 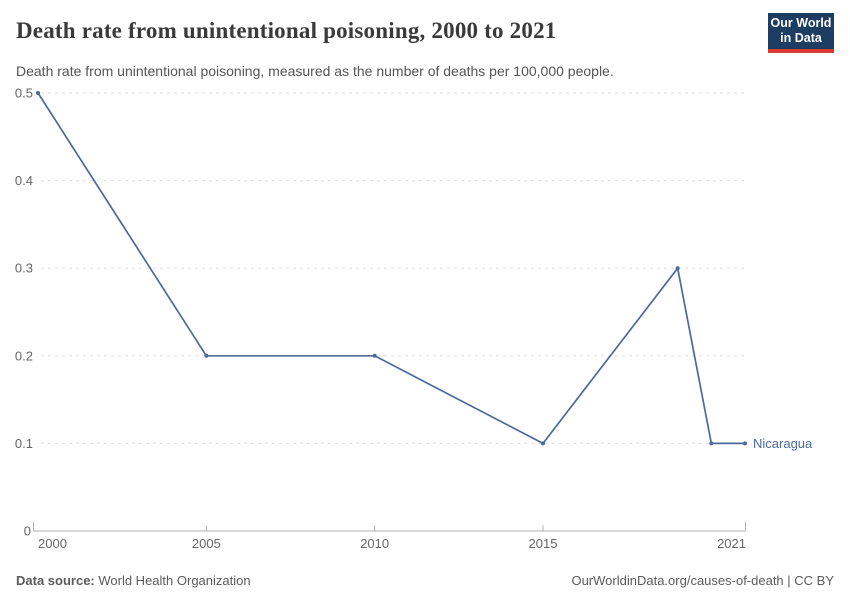 I want to click on y-tick-label: 0.4, so click(x=24, y=180).